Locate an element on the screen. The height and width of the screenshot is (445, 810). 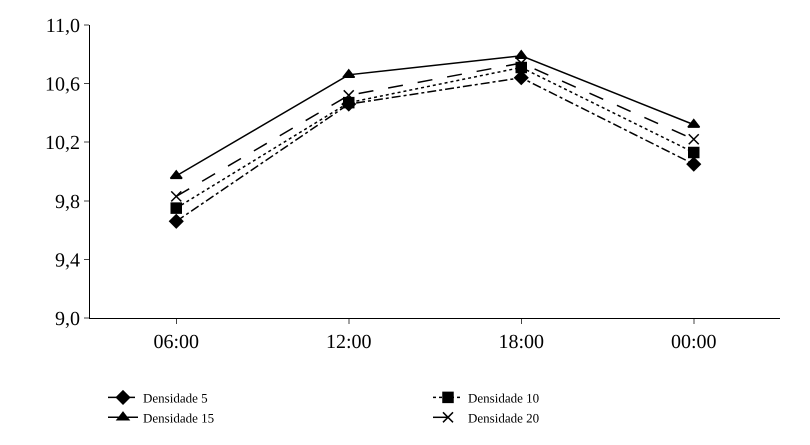
y-tick-label: 11,0 is located at coordinates (63, 26).